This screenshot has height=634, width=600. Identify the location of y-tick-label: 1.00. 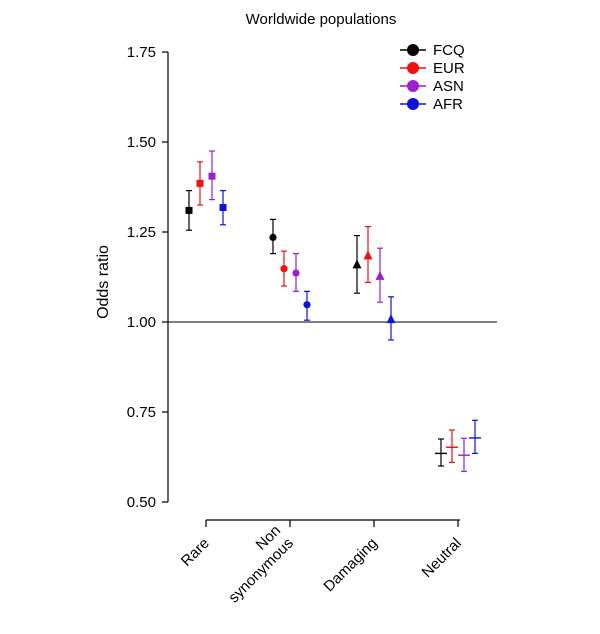
(141, 322).